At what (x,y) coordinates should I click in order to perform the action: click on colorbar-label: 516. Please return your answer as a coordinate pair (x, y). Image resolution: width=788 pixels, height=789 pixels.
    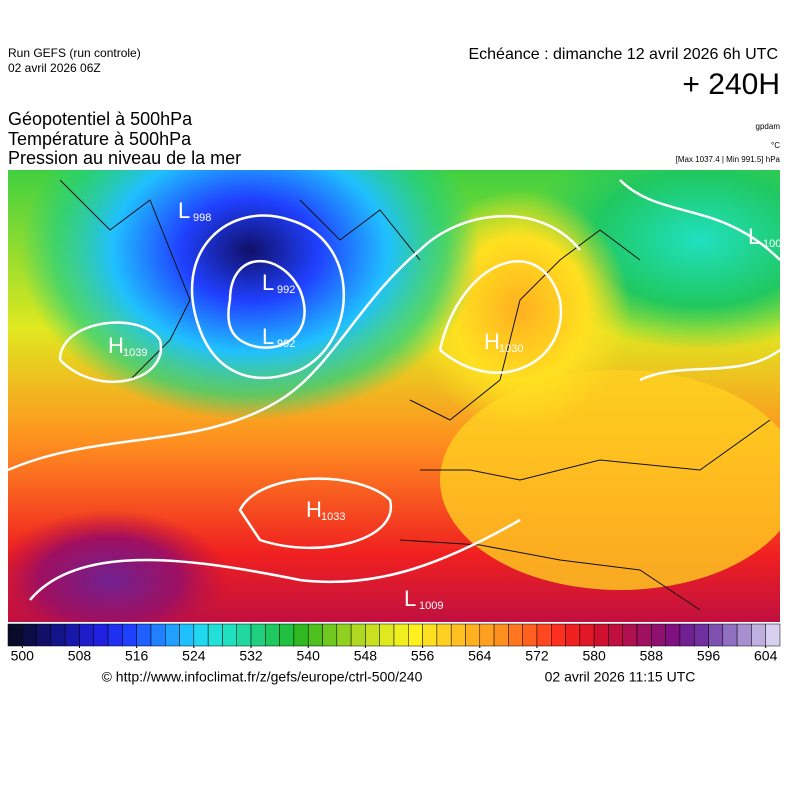
    Looking at the image, I should click on (137, 656).